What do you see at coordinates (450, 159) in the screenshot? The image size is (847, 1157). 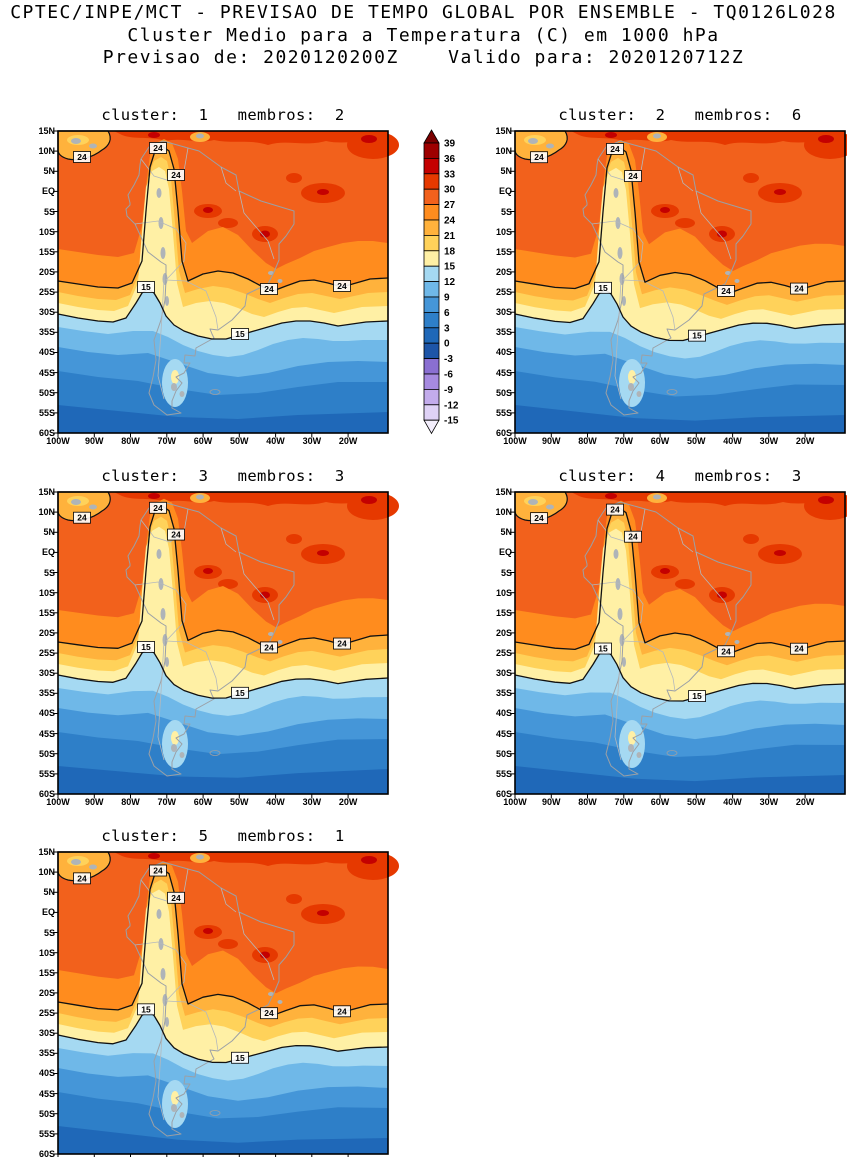 I see `colorbar-tick-label: 36` at bounding box center [450, 159].